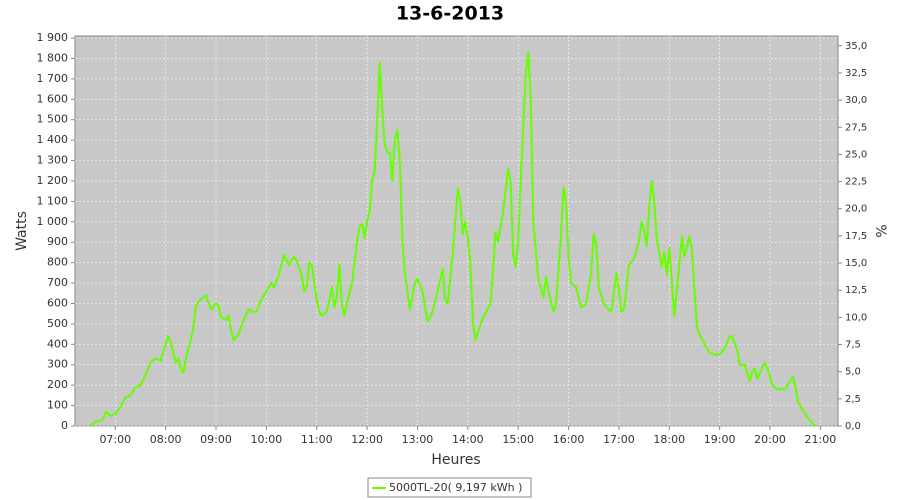 Image resolution: width=900 pixels, height=500 pixels. I want to click on x-tick-label: 13:00, so click(418, 439).